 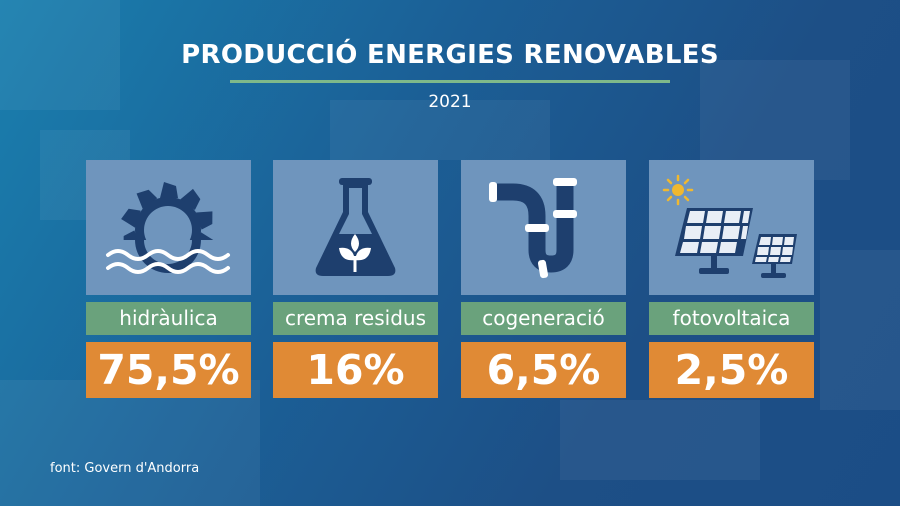 What do you see at coordinates (168, 231) in the screenshot?
I see `water-wheel-icon` at bounding box center [168, 231].